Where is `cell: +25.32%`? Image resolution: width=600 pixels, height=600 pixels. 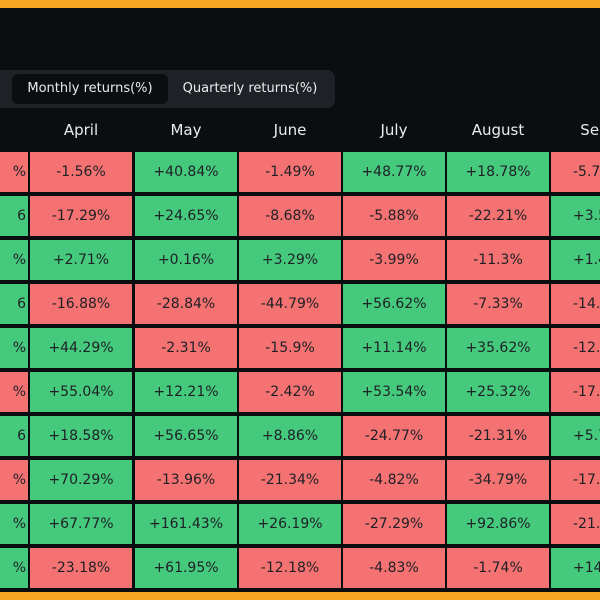 cell: +25.32% is located at coordinates (498, 392).